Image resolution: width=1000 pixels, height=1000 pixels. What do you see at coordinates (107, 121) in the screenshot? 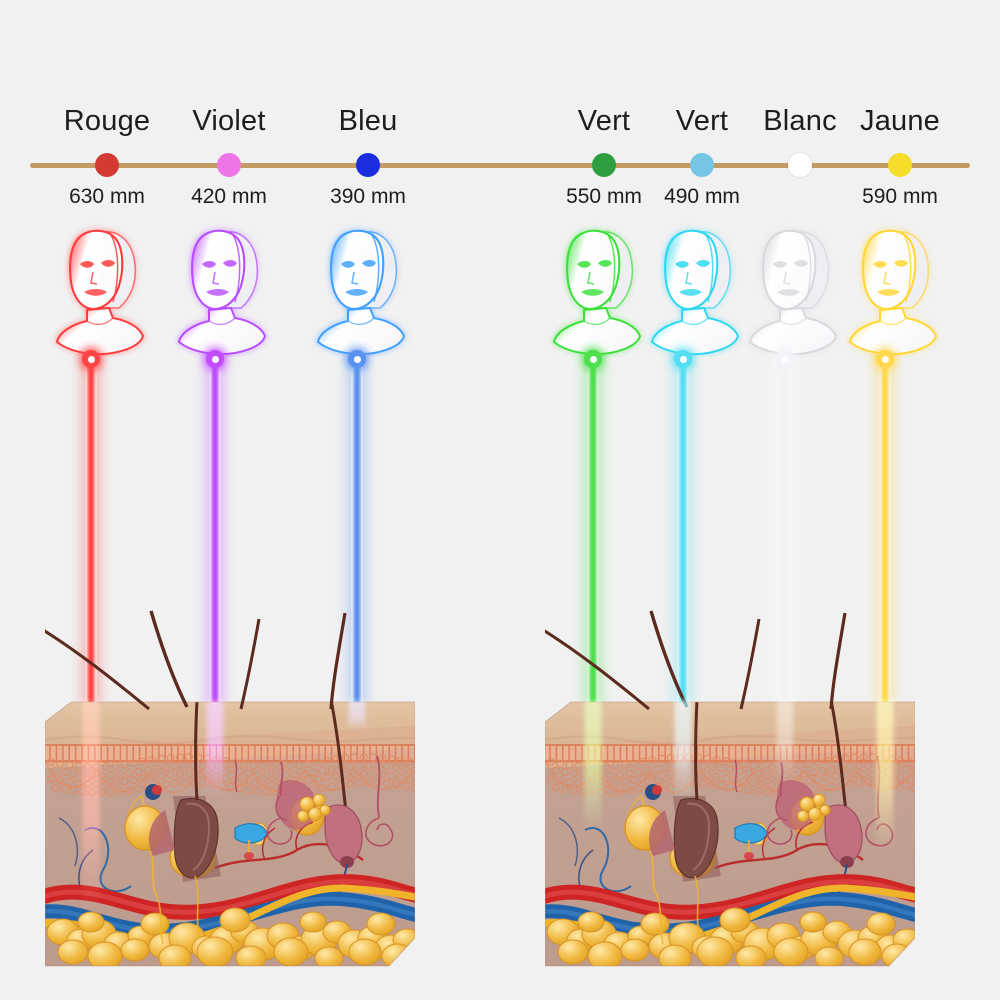
I see `legend-color-name: Rouge` at bounding box center [107, 121].